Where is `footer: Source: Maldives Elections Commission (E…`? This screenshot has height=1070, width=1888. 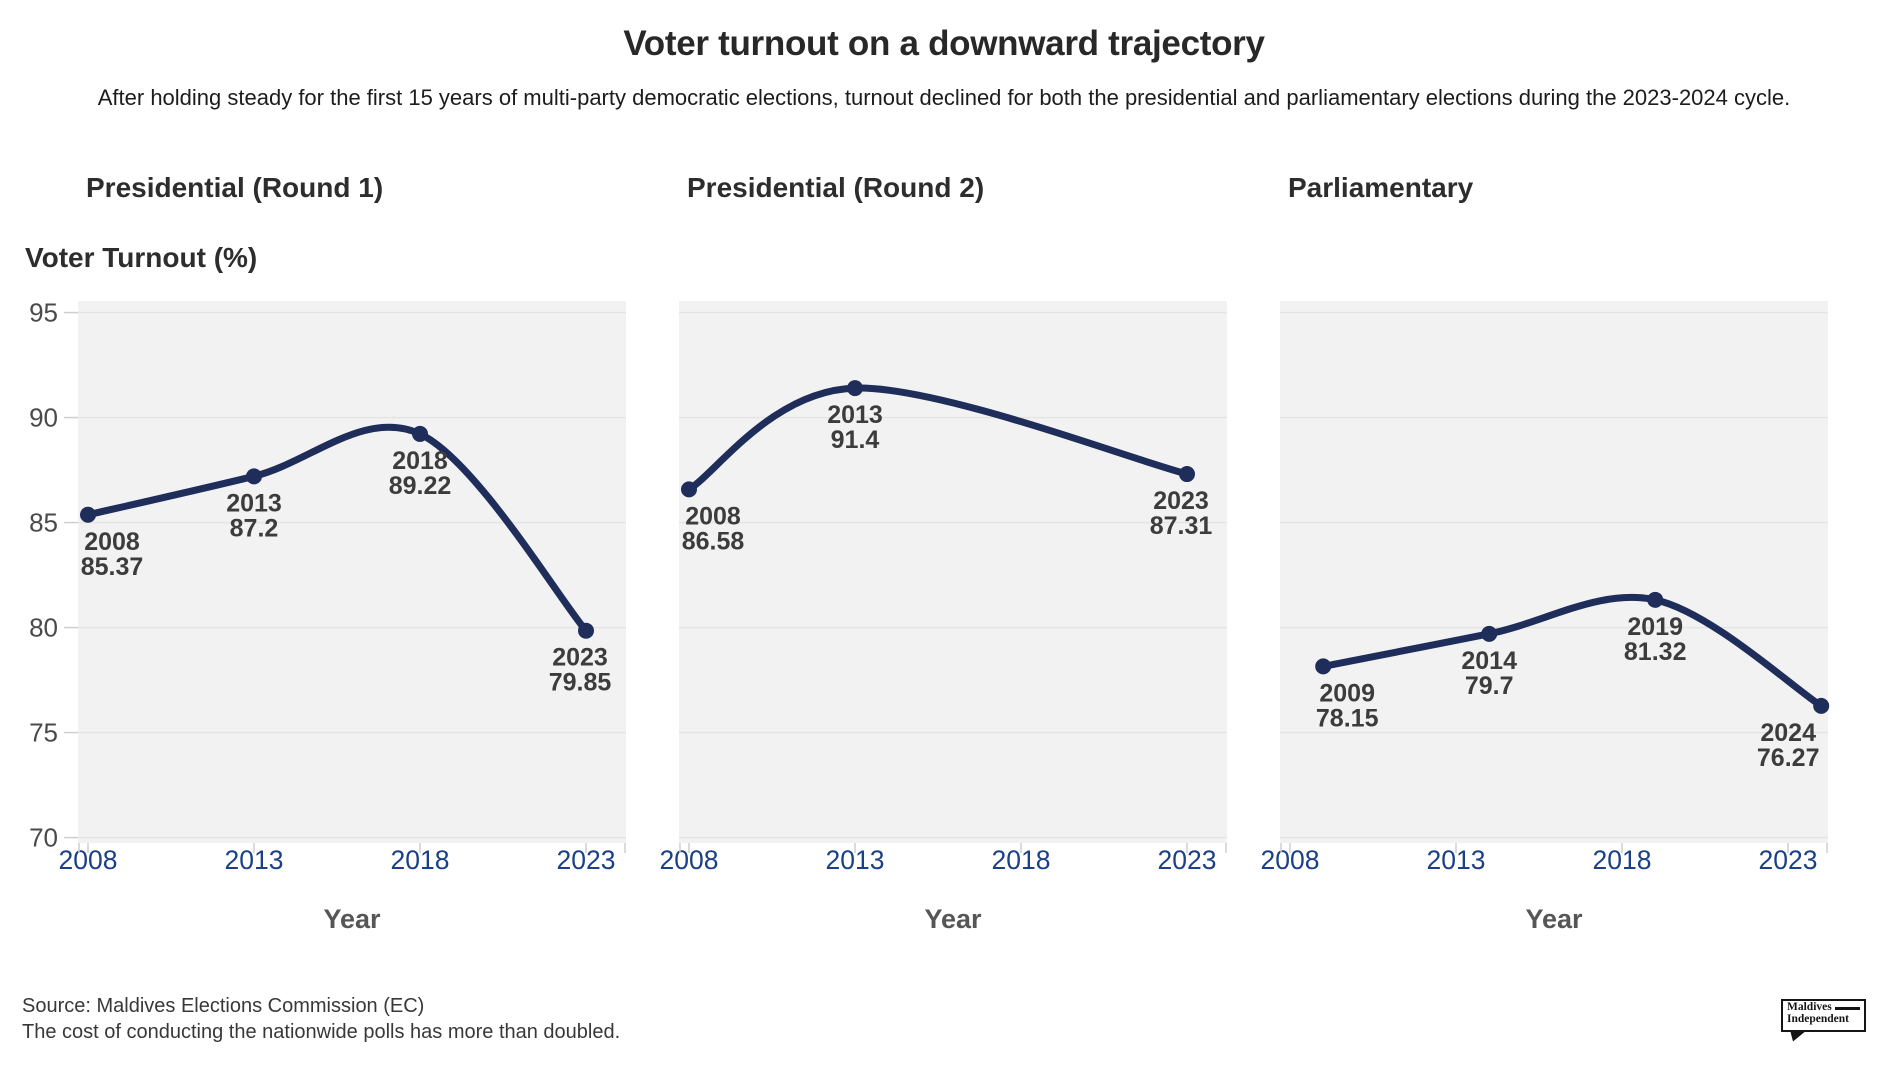
footer: Source: Maldives Elections Commission (E… is located at coordinates (321, 1019).